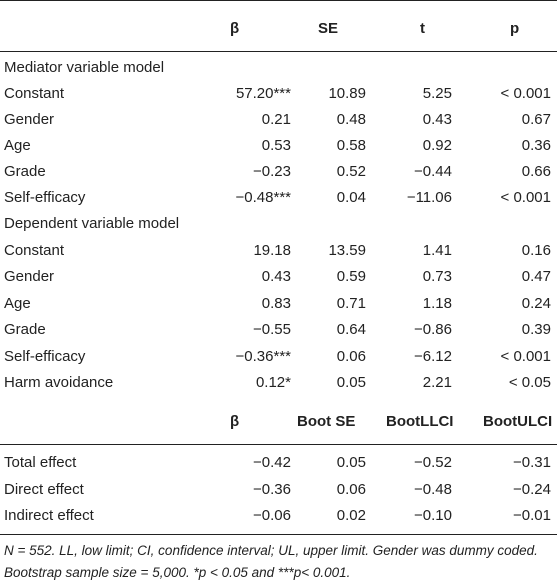 The image size is (557, 584). What do you see at coordinates (532, 462) in the screenshot?
I see `cell-4: −0.31` at bounding box center [532, 462].